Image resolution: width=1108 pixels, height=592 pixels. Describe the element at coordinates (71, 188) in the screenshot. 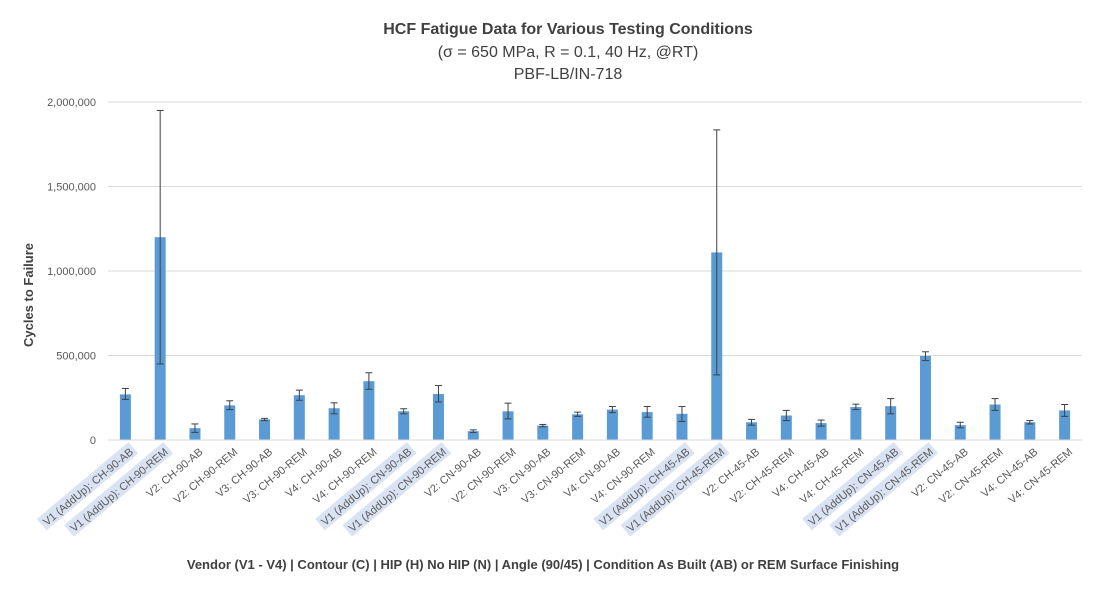

I see `y-tick-label: 1,500,000` at that location.